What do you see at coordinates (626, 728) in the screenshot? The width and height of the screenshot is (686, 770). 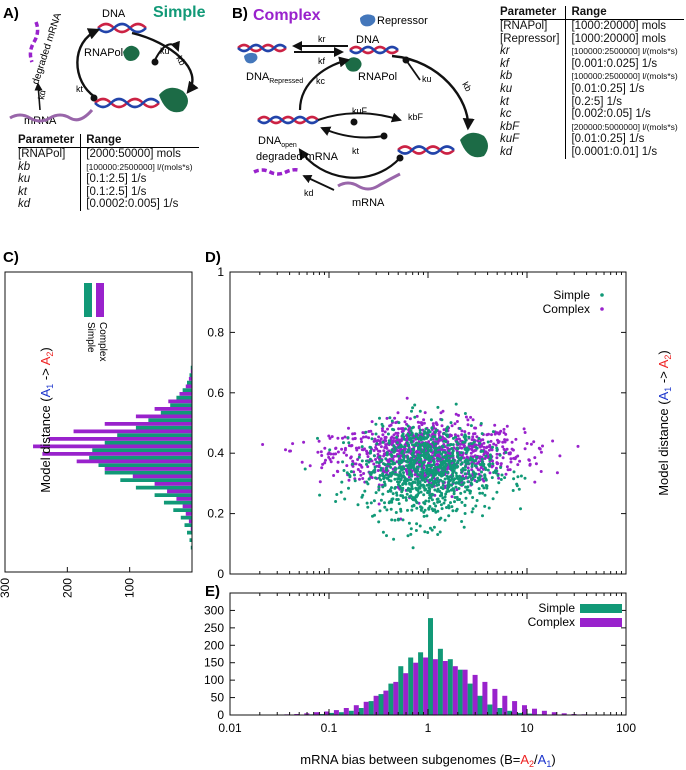 I see `e-xtick-label: 100` at bounding box center [626, 728].